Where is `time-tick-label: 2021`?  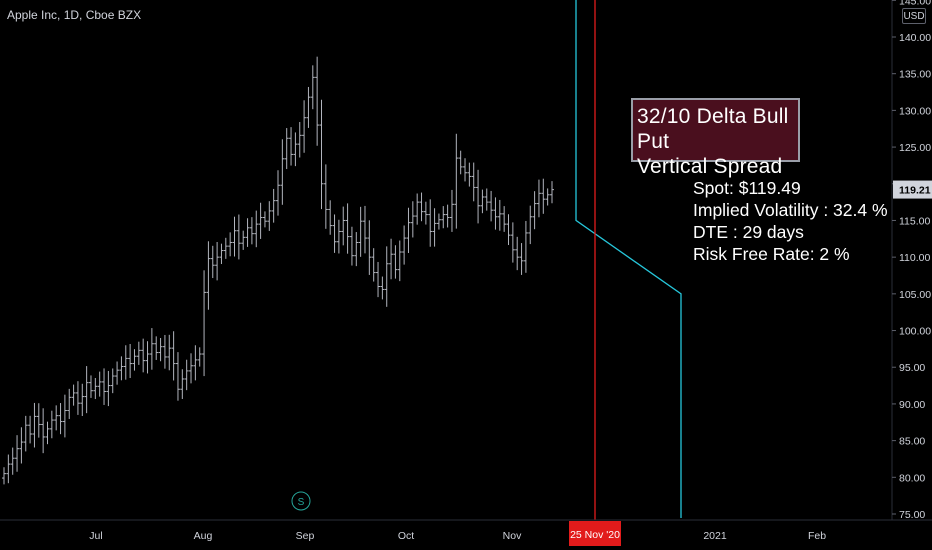
time-tick-label: 2021 is located at coordinates (715, 536).